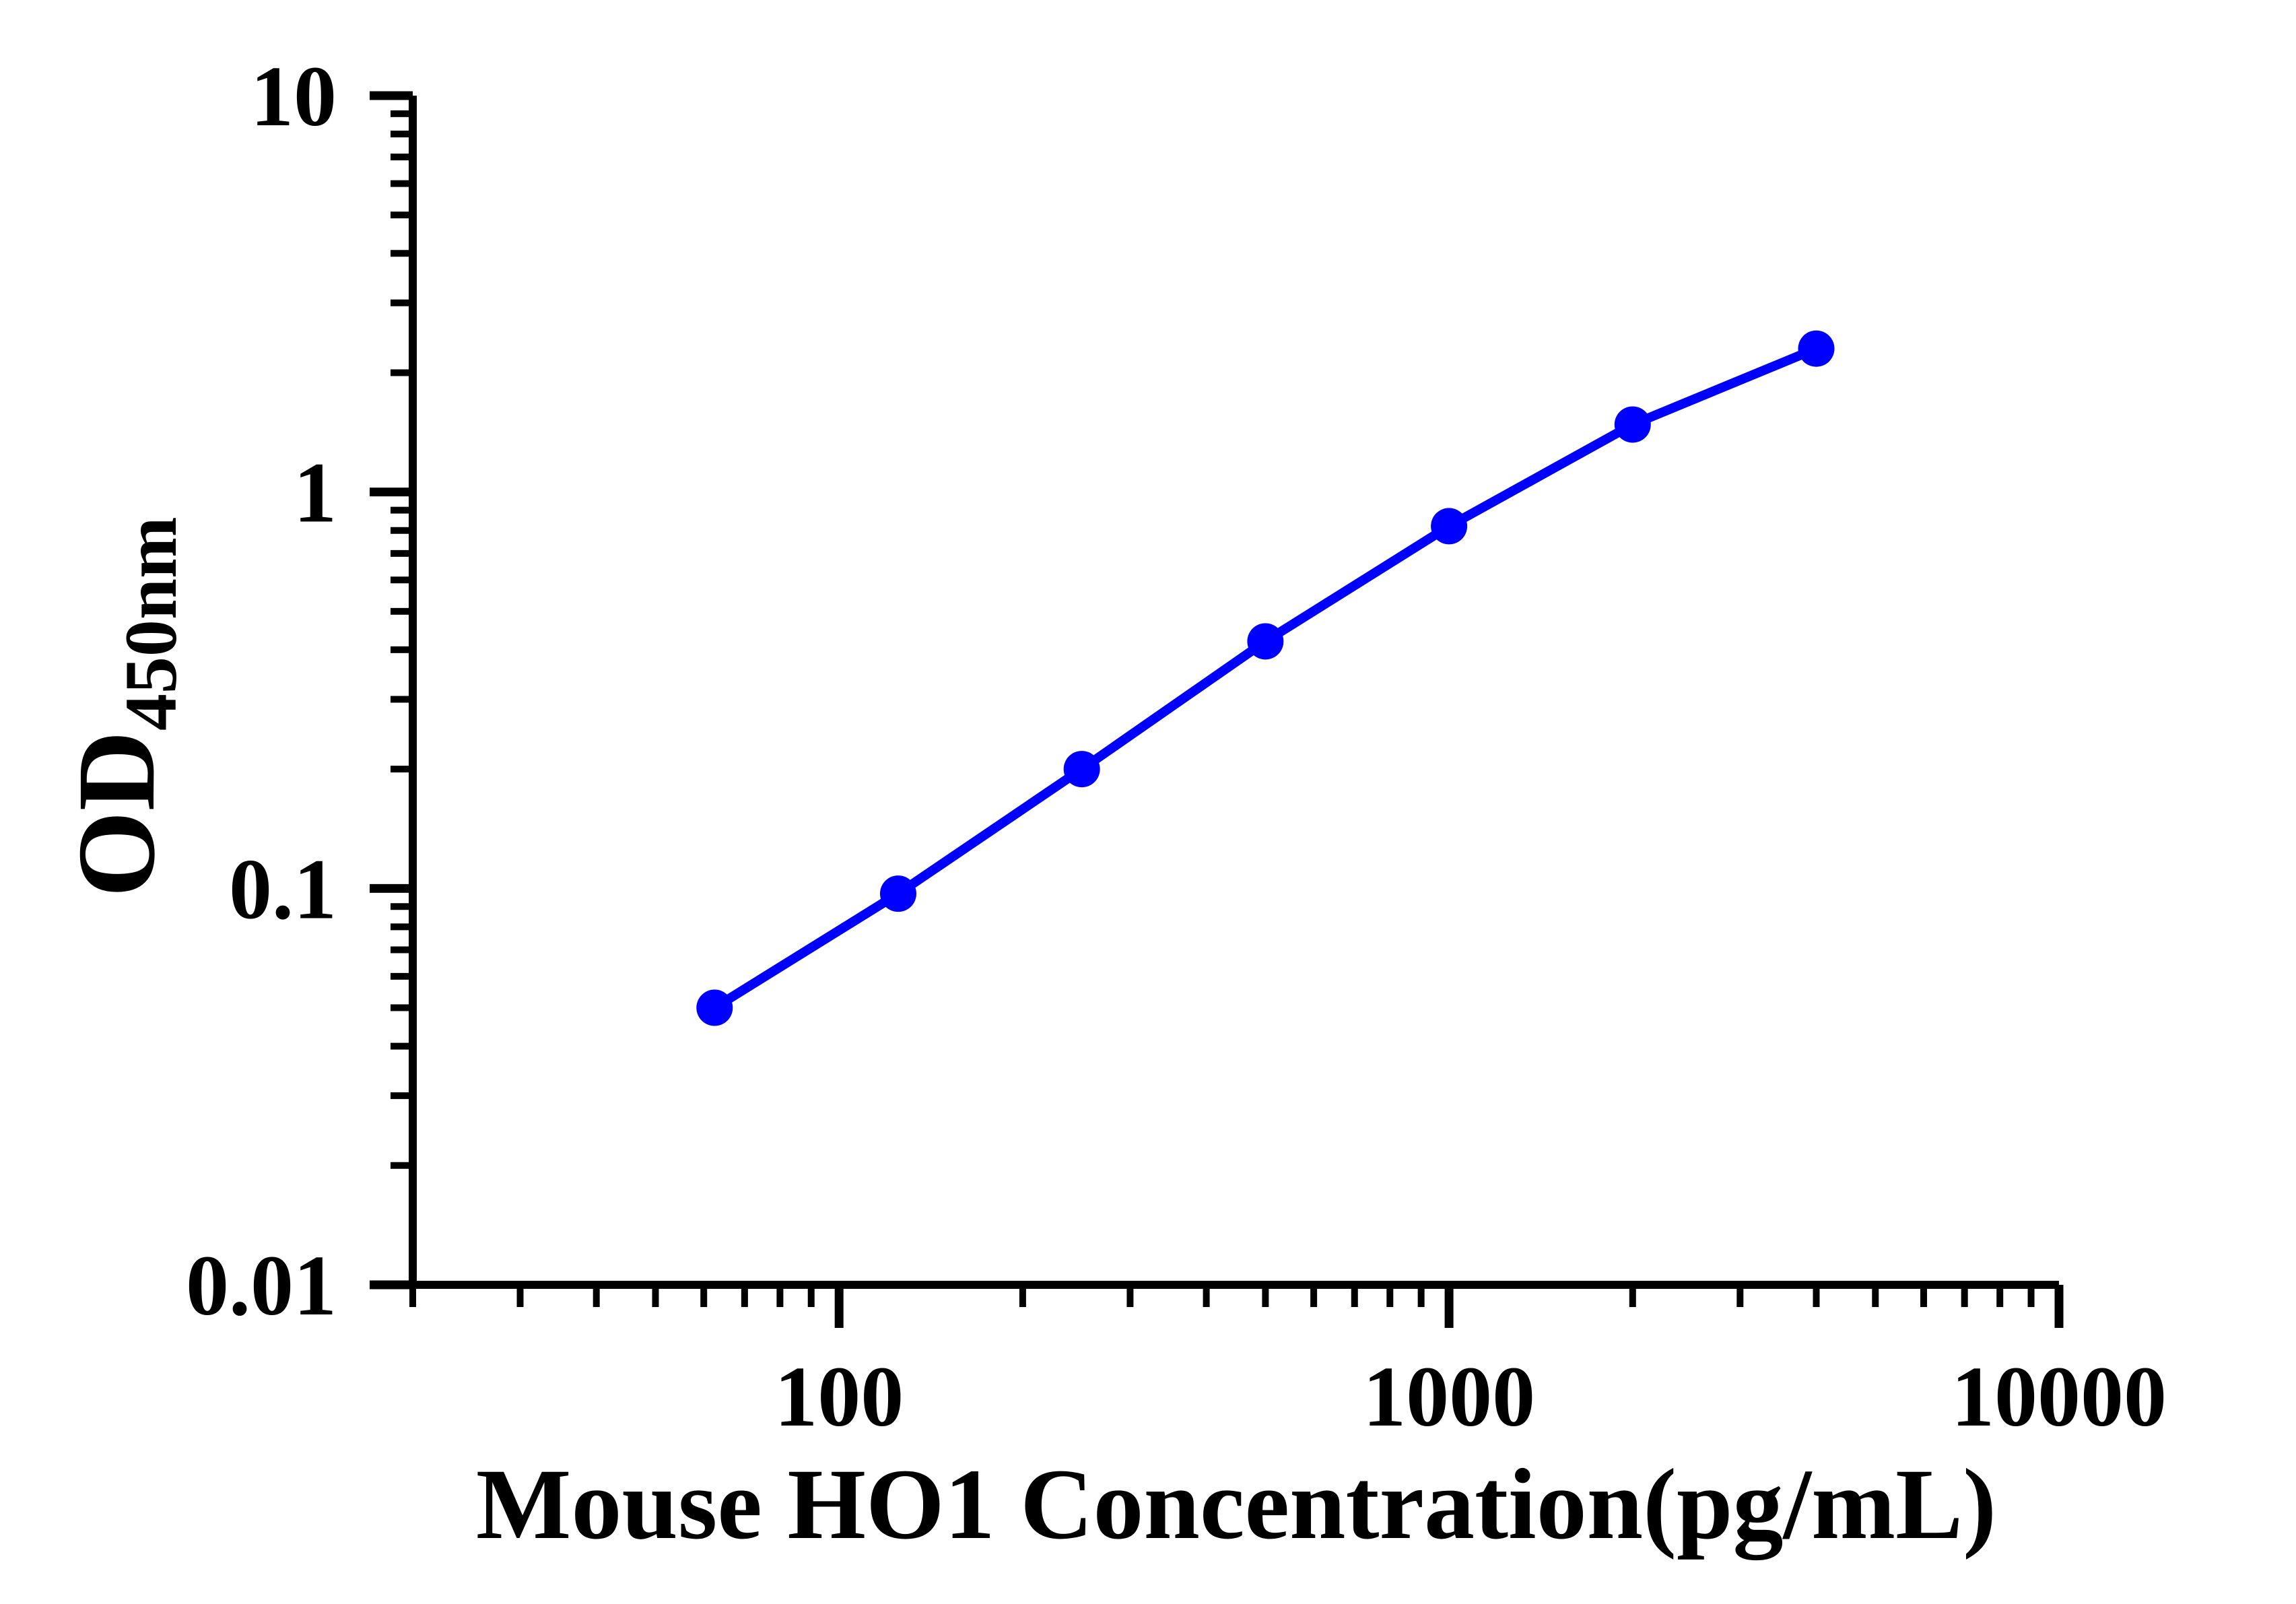 The width and height of the screenshot is (2296, 1604). I want to click on x-axis-title: Mouse HO1 Concentration(pg/mL), so click(1236, 1504).